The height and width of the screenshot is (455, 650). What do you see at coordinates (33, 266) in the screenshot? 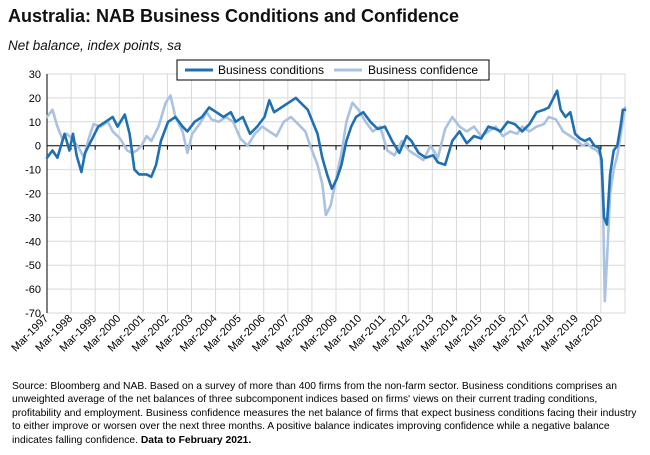
I see `y-tick-label: -50` at bounding box center [33, 266].